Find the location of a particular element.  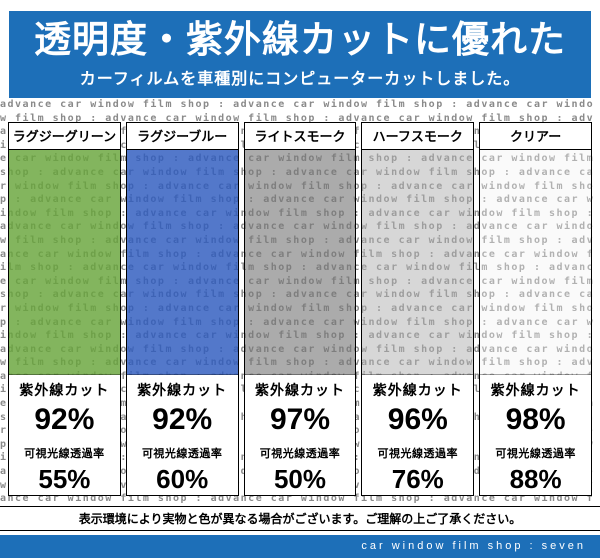

page-subtitle: カーフィルムを車種別にコンピューターカットしました。 is located at coordinates (300, 79).